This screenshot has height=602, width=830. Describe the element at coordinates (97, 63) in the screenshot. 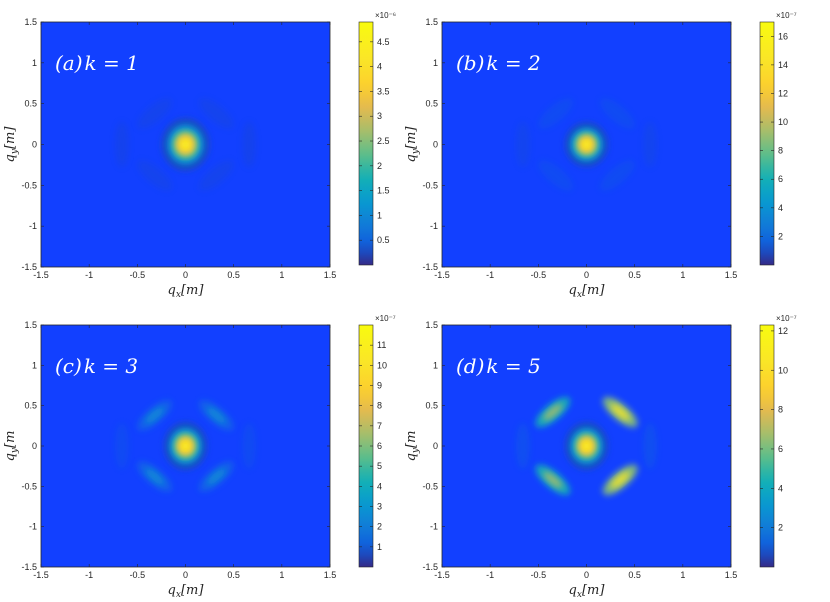

I see `panel-title: (a) k = 1` at that location.